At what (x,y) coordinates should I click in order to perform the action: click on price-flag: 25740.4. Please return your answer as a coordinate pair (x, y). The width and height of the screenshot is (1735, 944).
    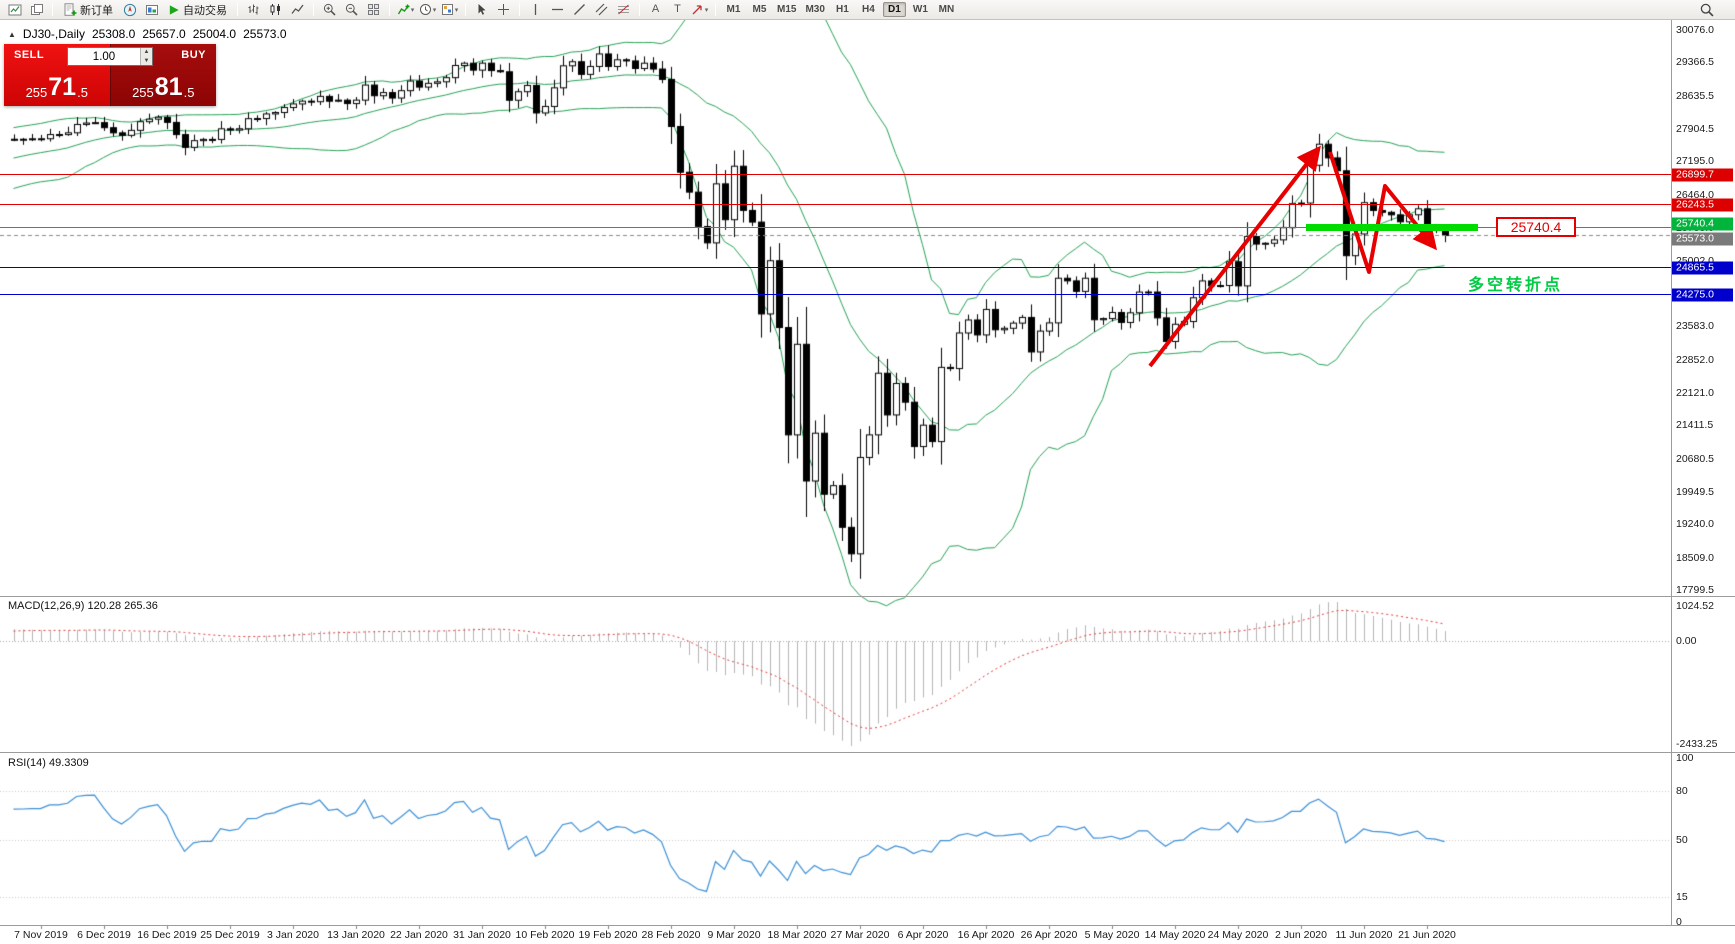
    Looking at the image, I should click on (1536, 227).